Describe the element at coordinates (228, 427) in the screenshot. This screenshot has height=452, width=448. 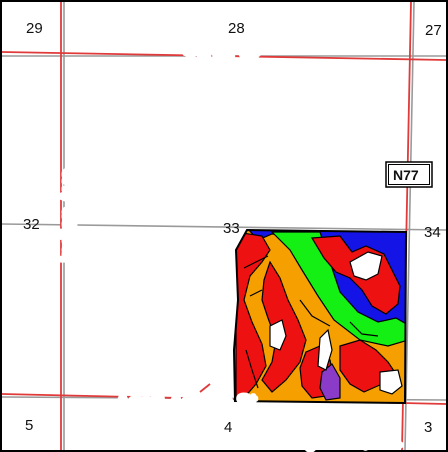
I see `section-label-4: 4` at that location.